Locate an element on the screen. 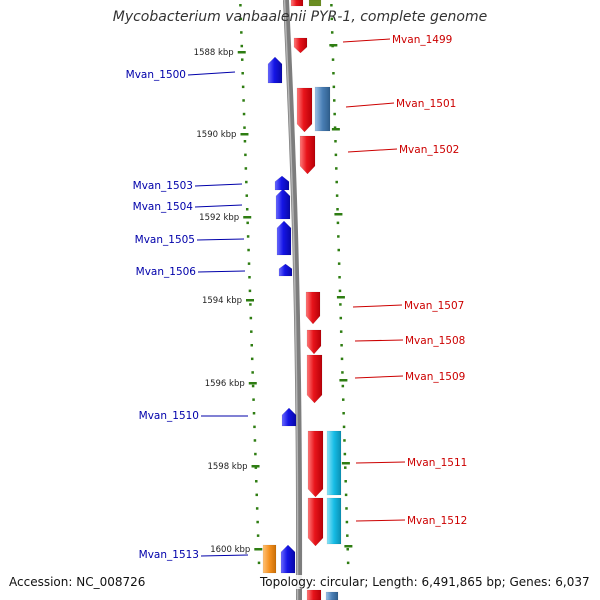 This screenshot has height=600, width=600. gene-label-forward: Mvan_1507 is located at coordinates (434, 306).